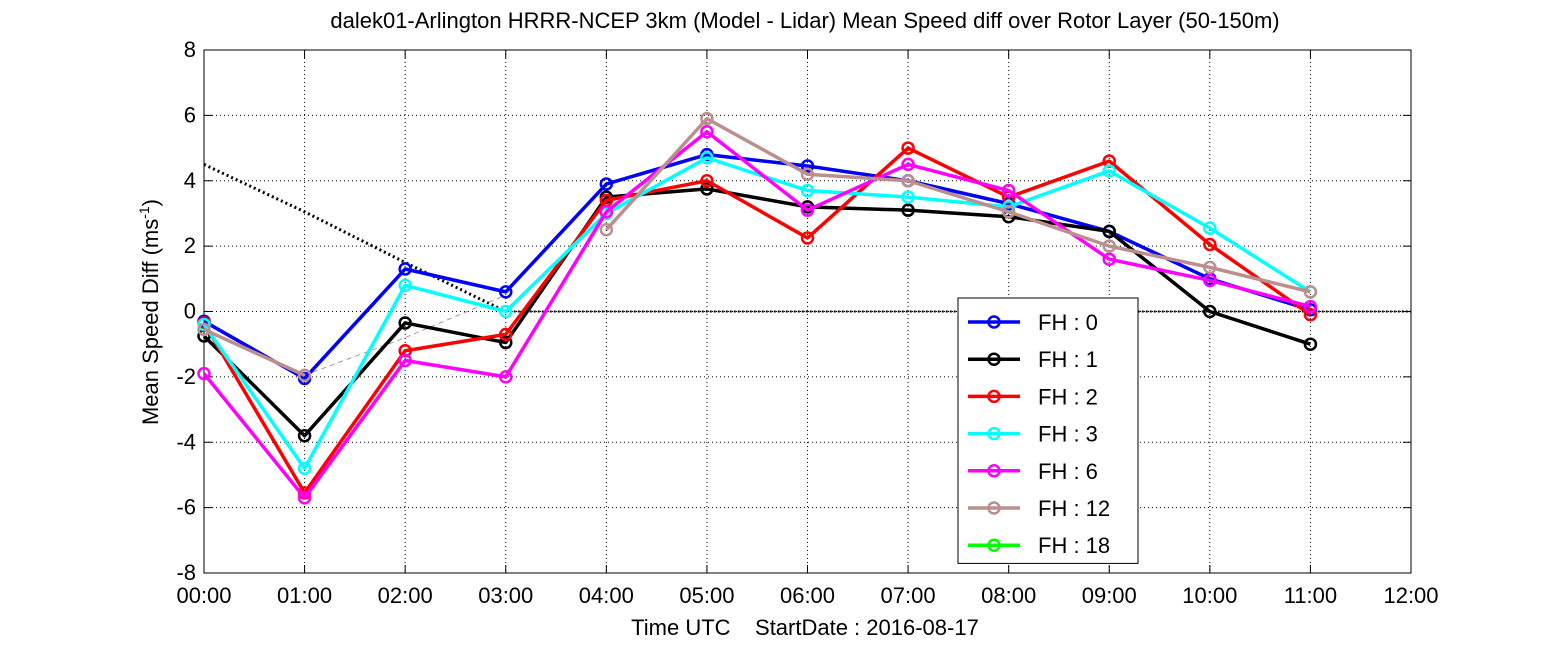  What do you see at coordinates (1033, 471) in the screenshot?
I see `legend-entry: FH : 6` at bounding box center [1033, 471].